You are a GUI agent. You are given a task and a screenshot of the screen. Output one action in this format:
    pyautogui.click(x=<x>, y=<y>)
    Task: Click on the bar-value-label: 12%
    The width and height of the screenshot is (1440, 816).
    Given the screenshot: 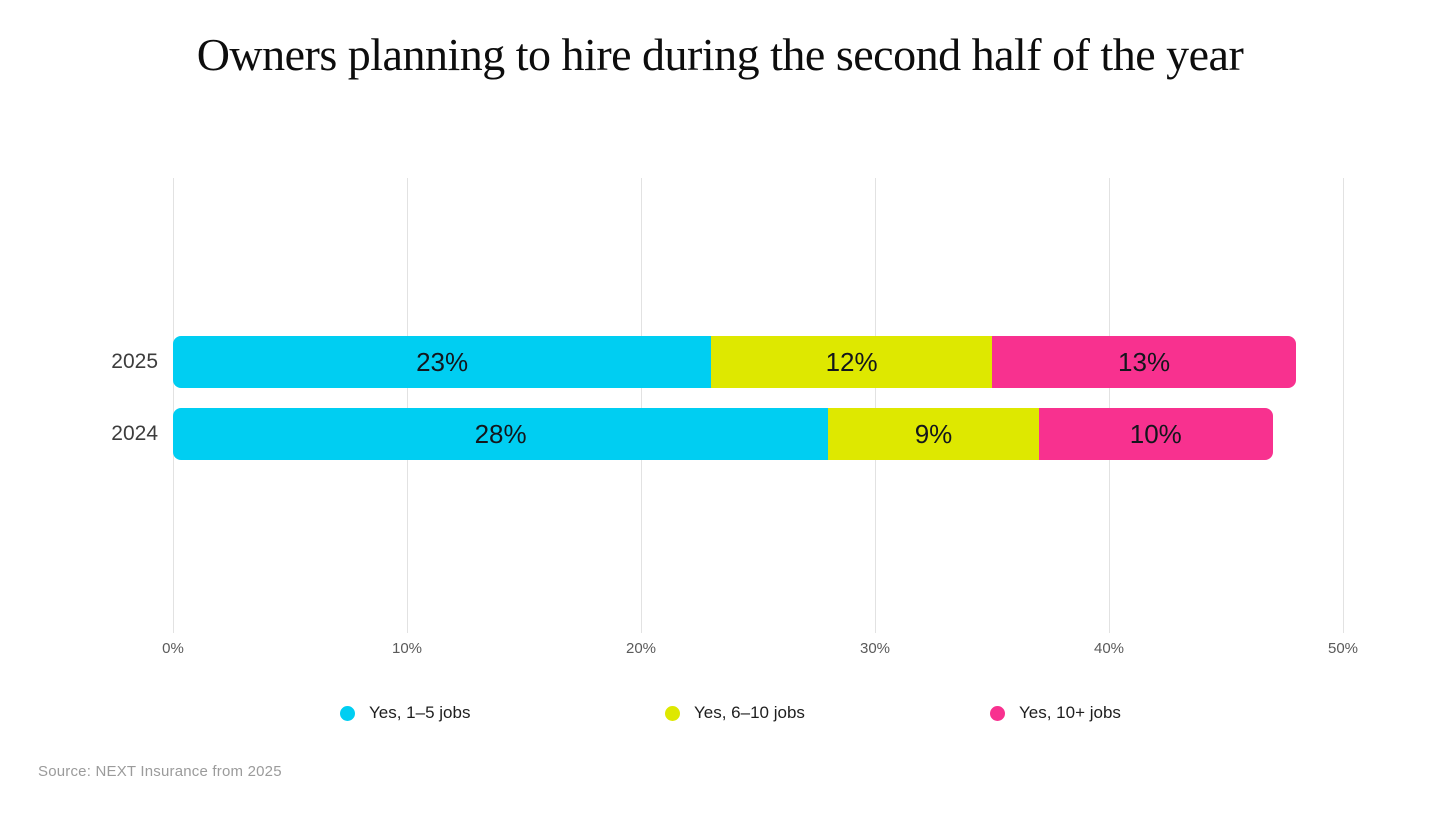 What is the action you would take?
    pyautogui.click(x=851, y=361)
    